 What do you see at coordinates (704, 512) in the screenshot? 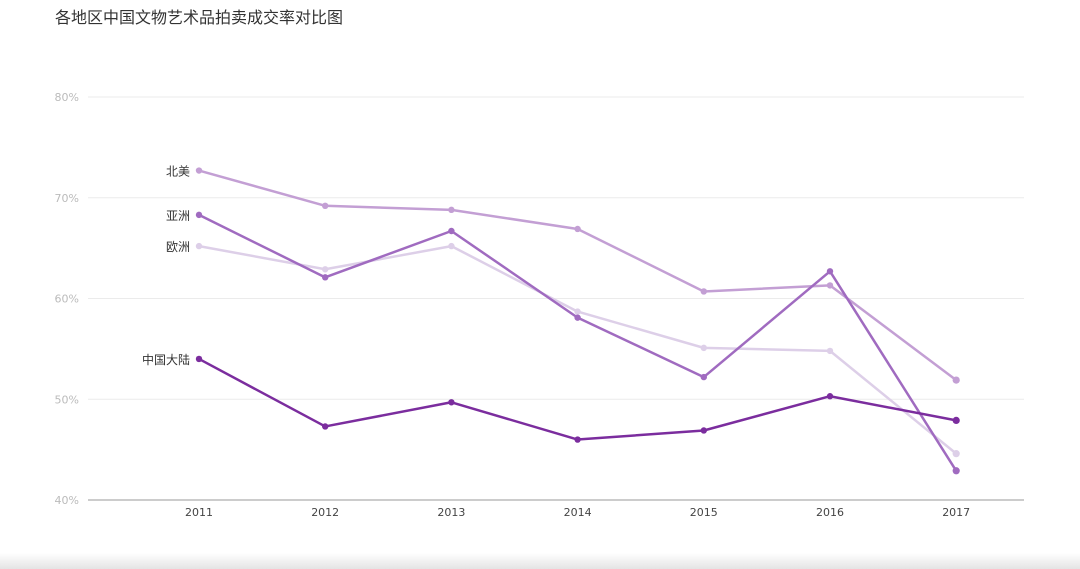
I see `x-tick-label: 2015` at bounding box center [704, 512].